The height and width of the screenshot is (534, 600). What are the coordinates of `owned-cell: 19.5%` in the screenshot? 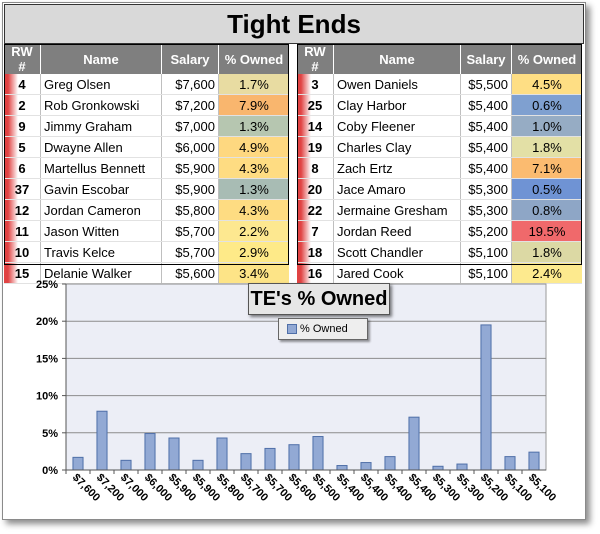 It's located at (546, 231).